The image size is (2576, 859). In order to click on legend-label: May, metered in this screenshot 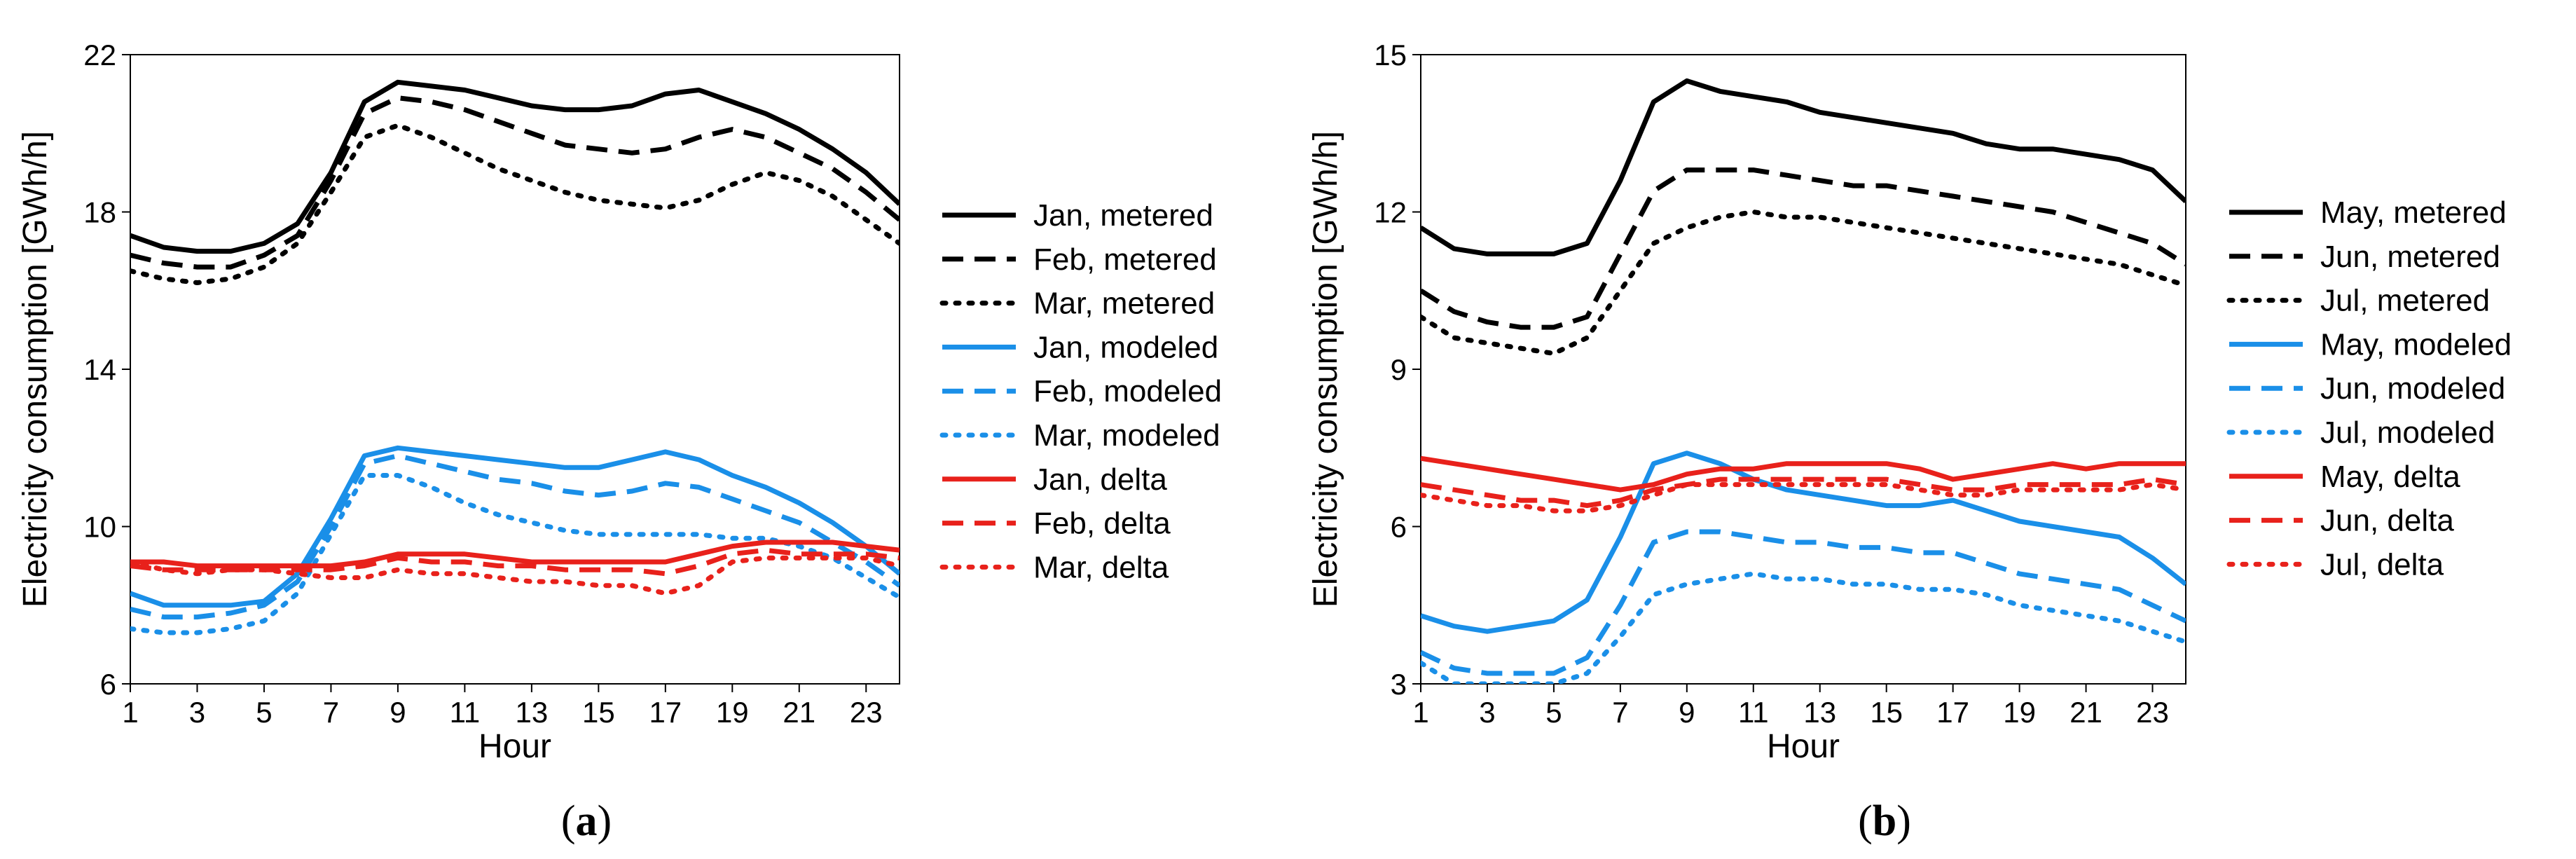, I will do `click(2413, 212)`.